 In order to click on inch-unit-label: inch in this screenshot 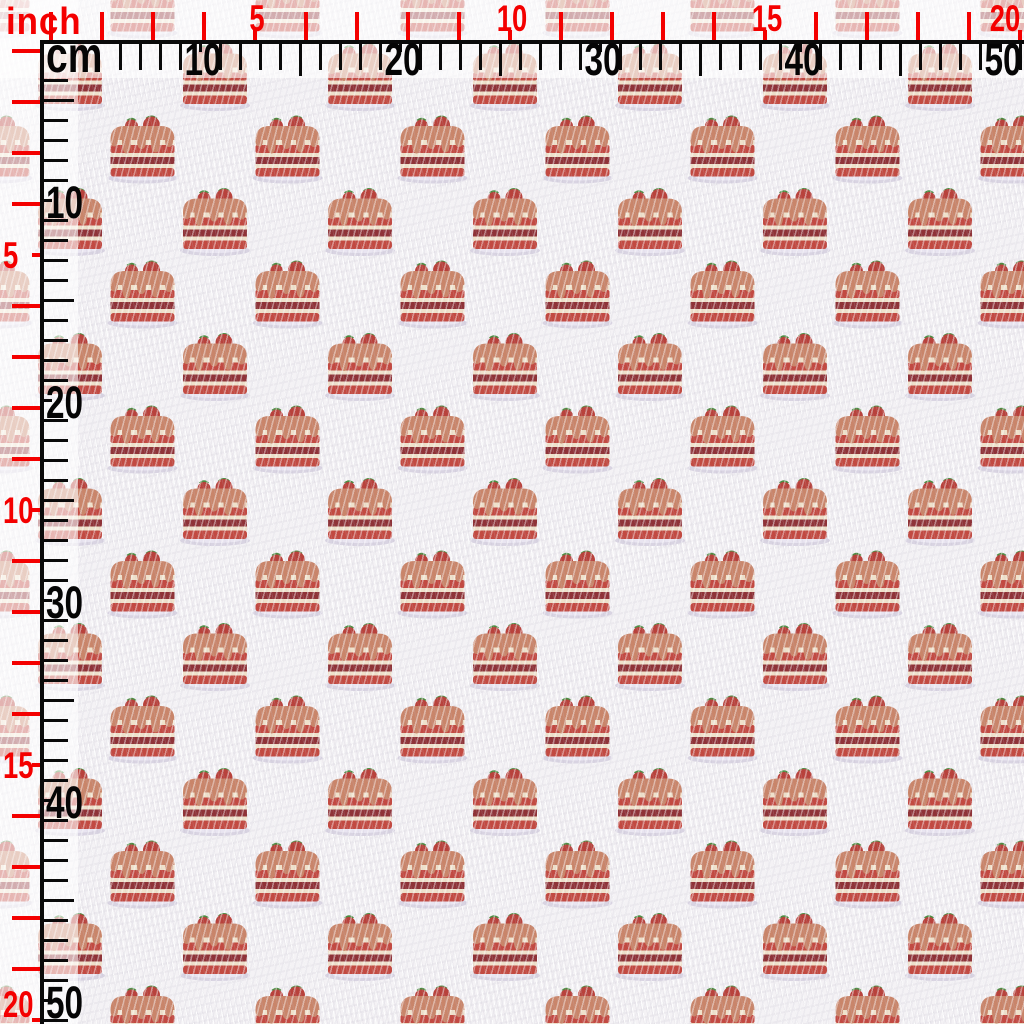, I will do `click(44, 22)`.